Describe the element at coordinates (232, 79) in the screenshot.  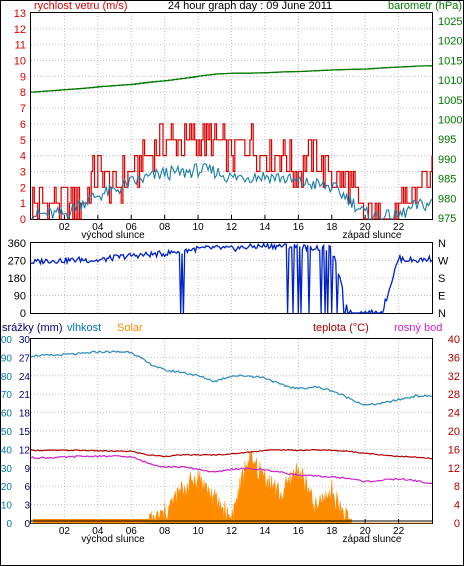
I see `barometer-line` at that location.